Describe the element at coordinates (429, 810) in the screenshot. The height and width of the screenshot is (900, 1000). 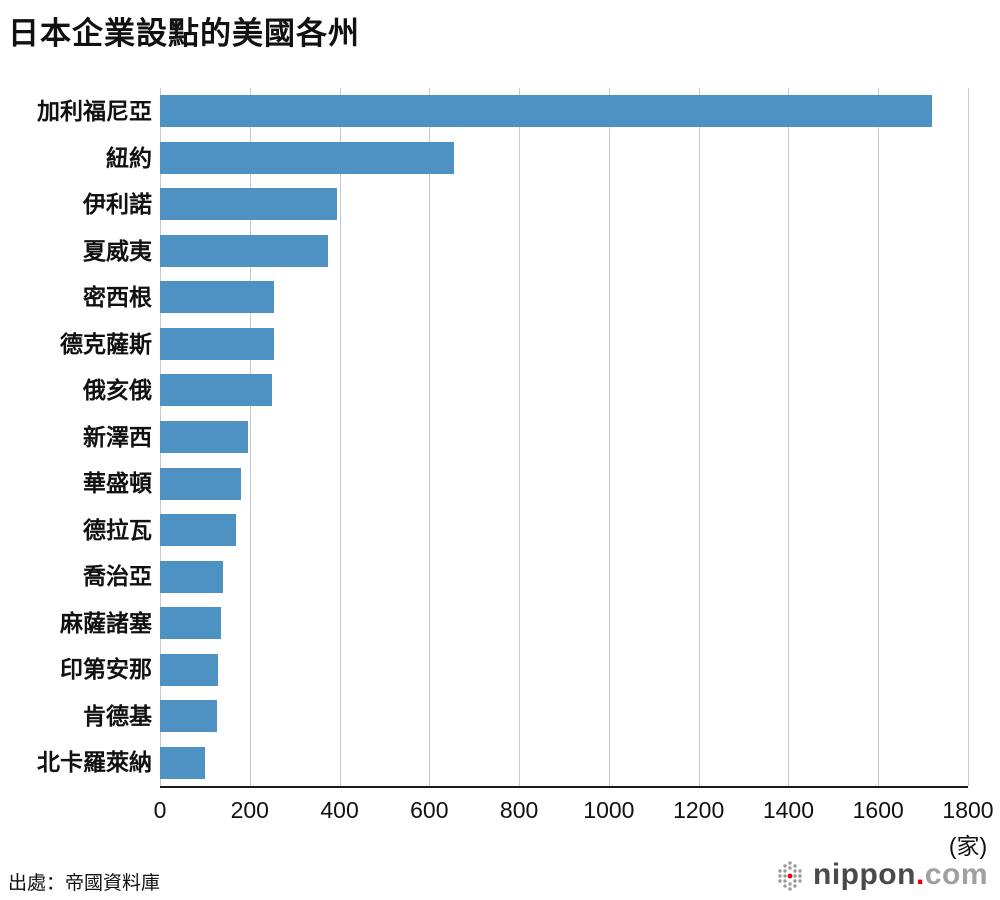
I see `x-tick-label: 600` at that location.